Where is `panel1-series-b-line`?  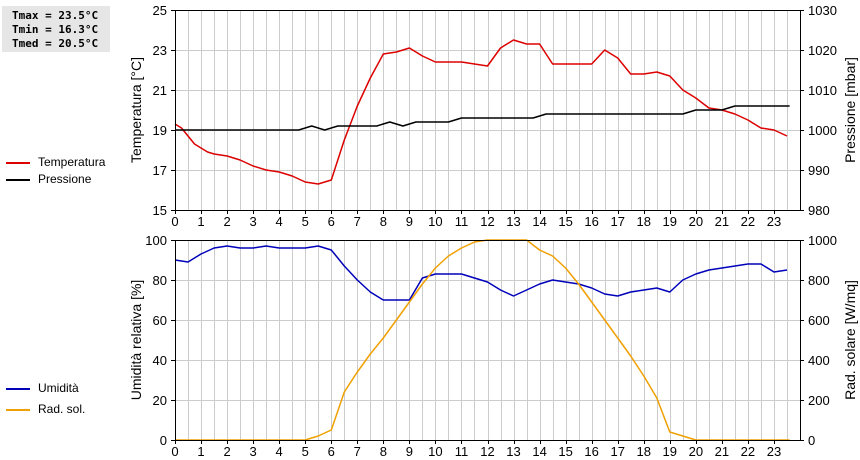 panel1-series-b-line is located at coordinates (482, 118).